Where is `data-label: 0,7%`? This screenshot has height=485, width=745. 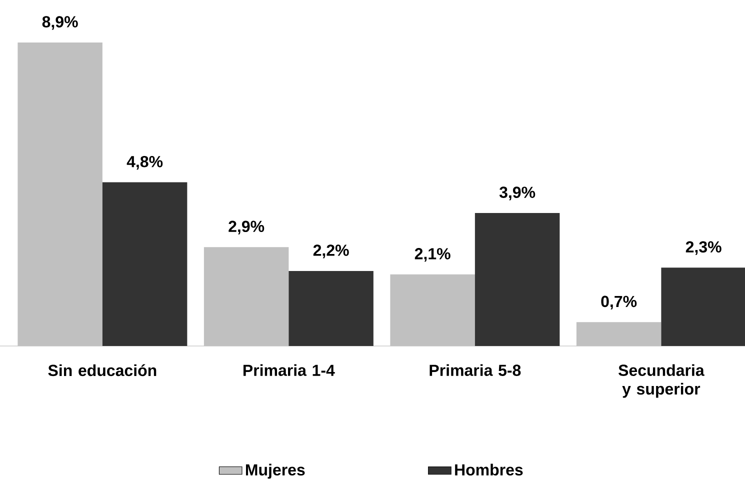
data-label: 0,7% is located at coordinates (619, 303).